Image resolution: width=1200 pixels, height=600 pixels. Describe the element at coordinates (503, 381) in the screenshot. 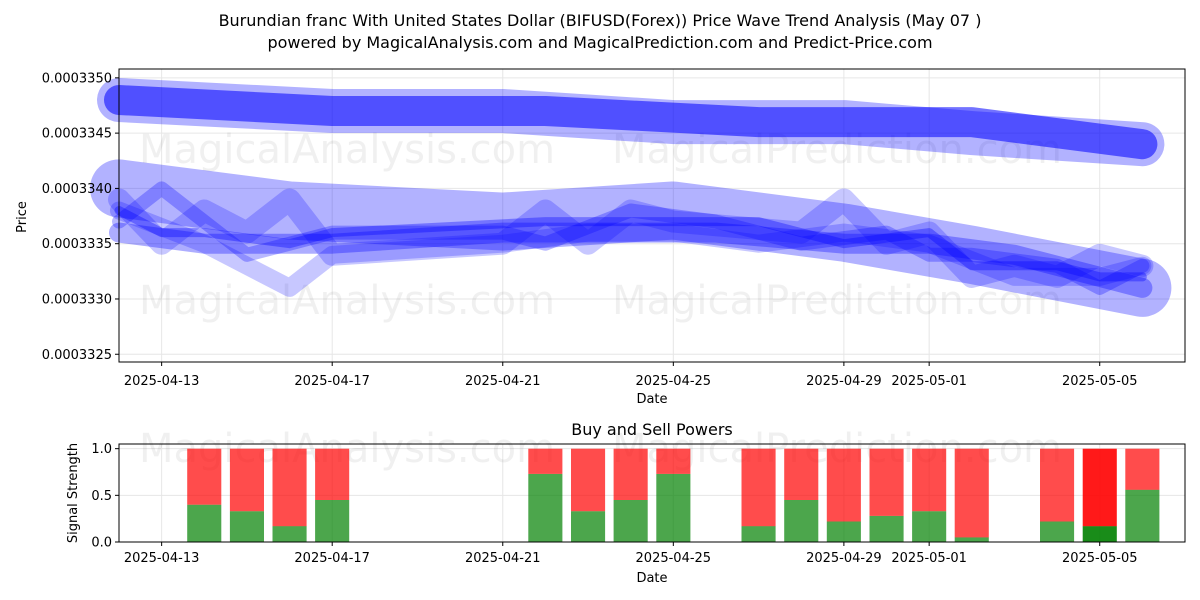

I see `price-x-tick-label: 2025-04-21` at that location.